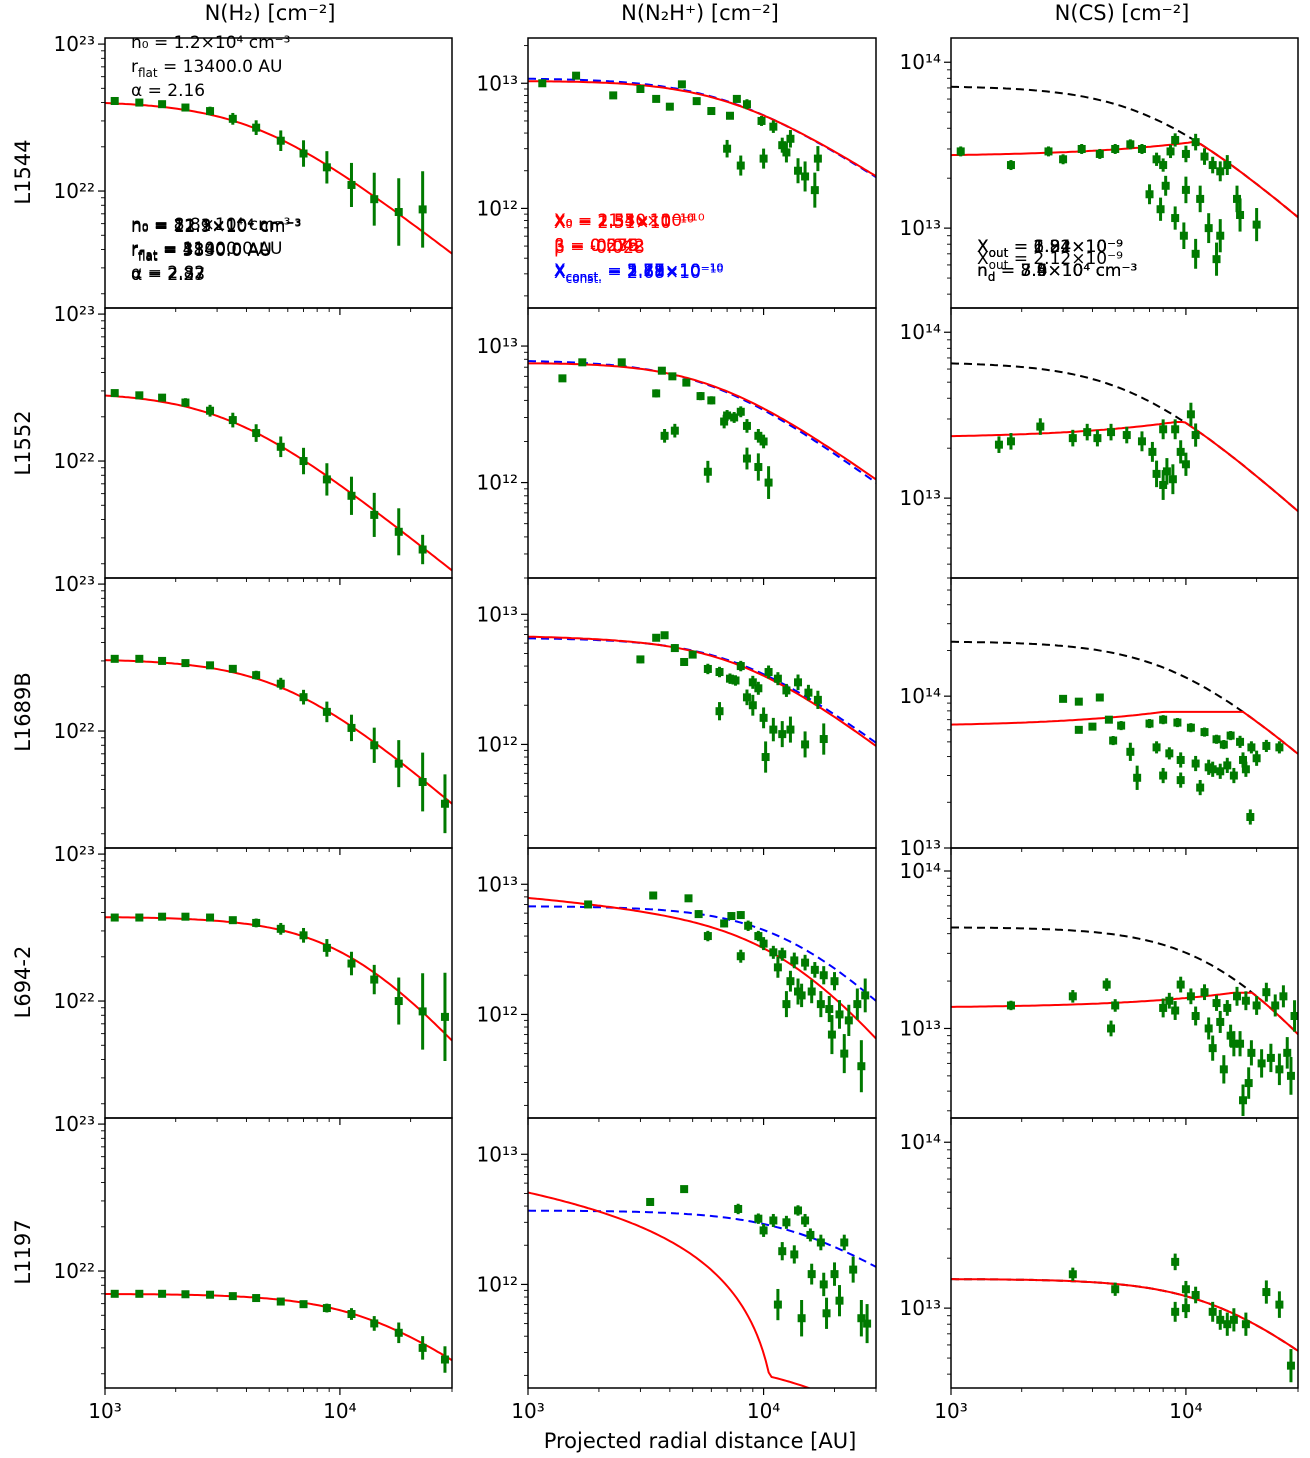 The image size is (1310, 1458). I want to click on annotation-0: Xout = 1.81×10⁻⁹, so click(1050, 248).